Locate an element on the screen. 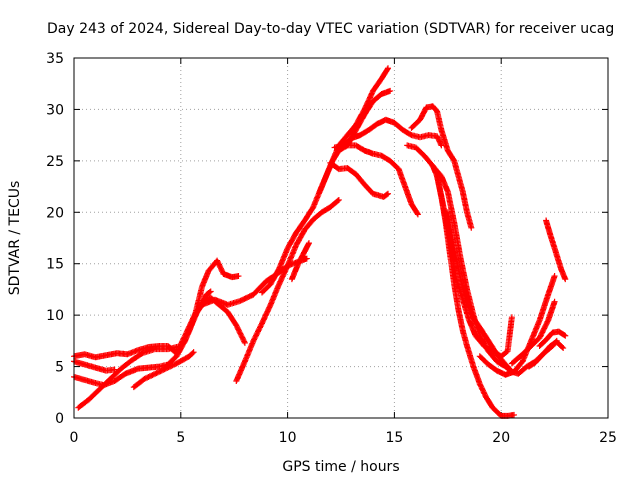  y-tick-label: 0 is located at coordinates (59, 419).